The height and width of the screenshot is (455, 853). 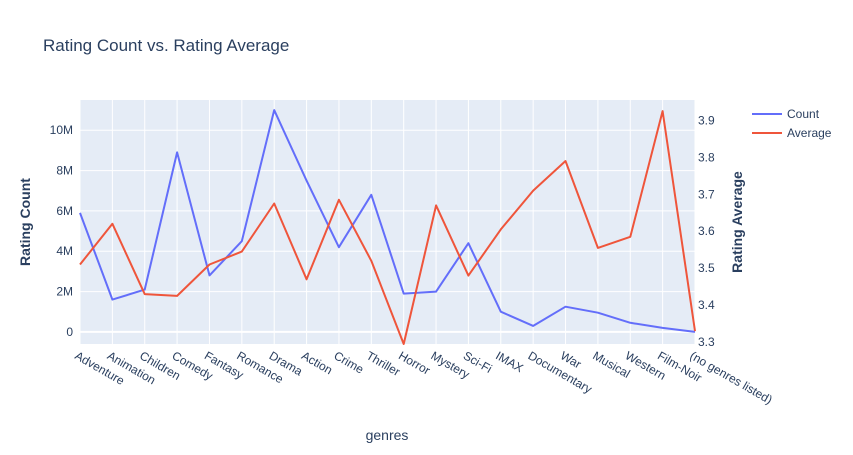 What do you see at coordinates (706, 120) in the screenshot?
I see `y2-tick-label: 3.9` at bounding box center [706, 120].